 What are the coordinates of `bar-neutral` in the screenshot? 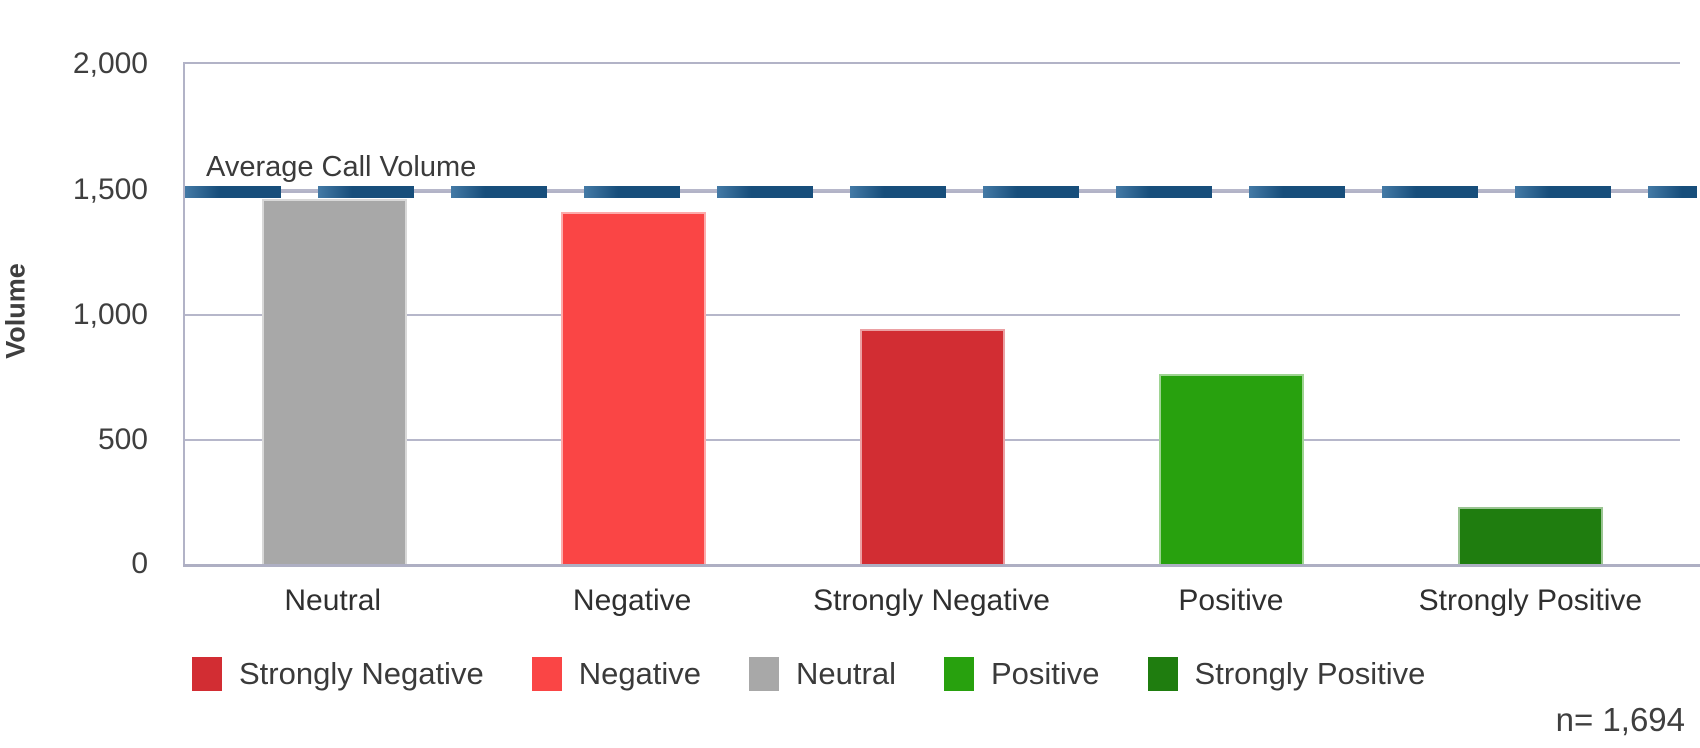 It's located at (334, 381).